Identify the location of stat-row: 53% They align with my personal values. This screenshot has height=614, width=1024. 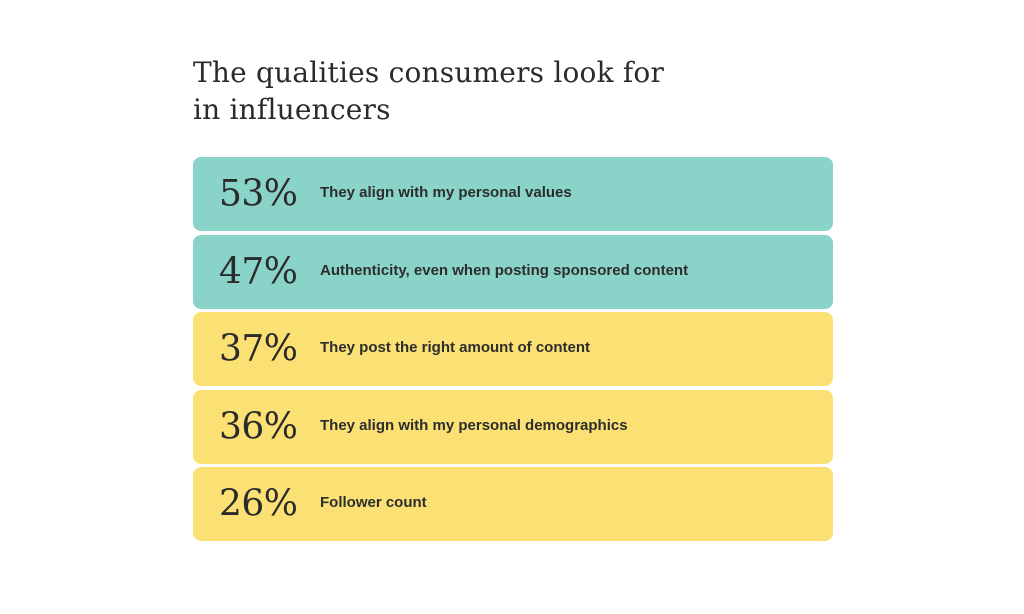
(513, 194).